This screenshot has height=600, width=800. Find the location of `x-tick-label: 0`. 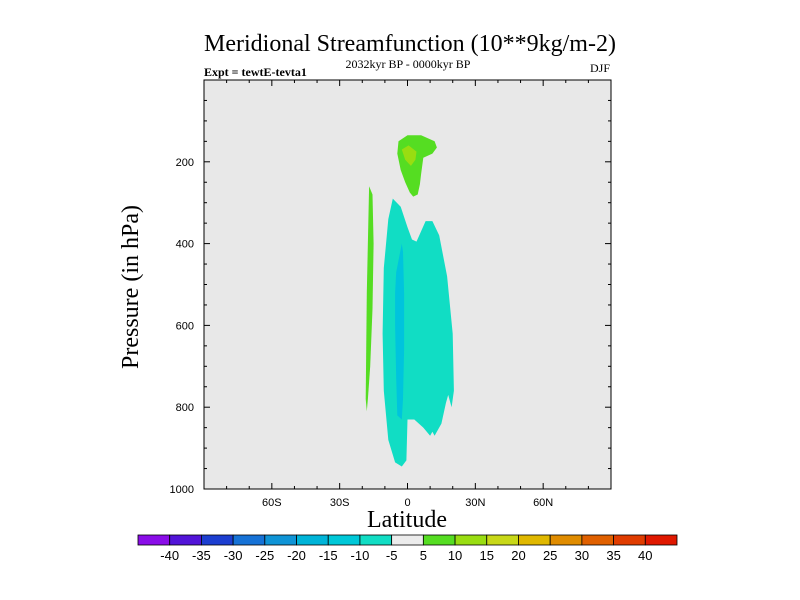

x-tick-label: 0 is located at coordinates (407, 503).